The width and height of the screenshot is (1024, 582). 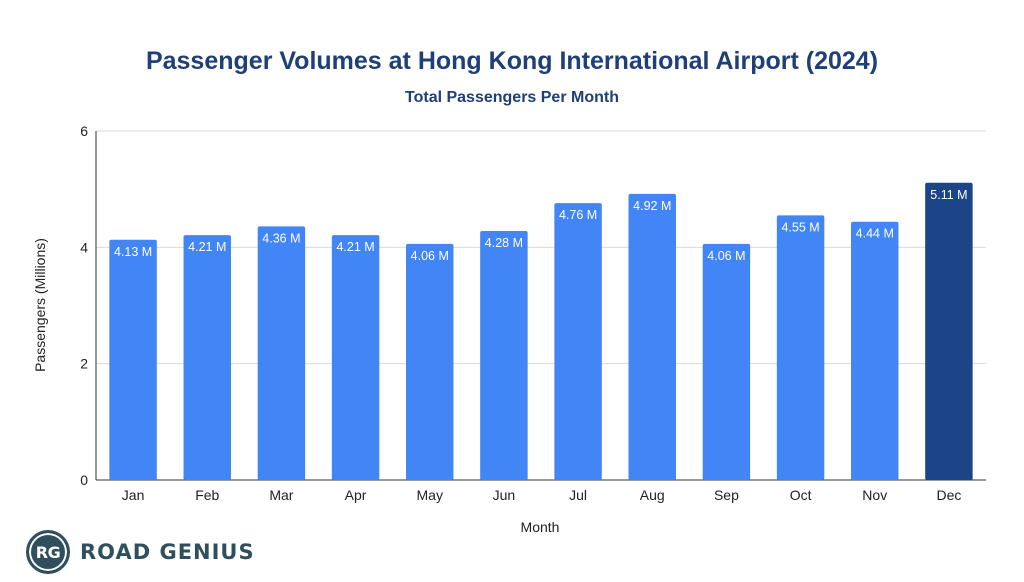 I want to click on x-tick-label: Jul, so click(x=578, y=495).